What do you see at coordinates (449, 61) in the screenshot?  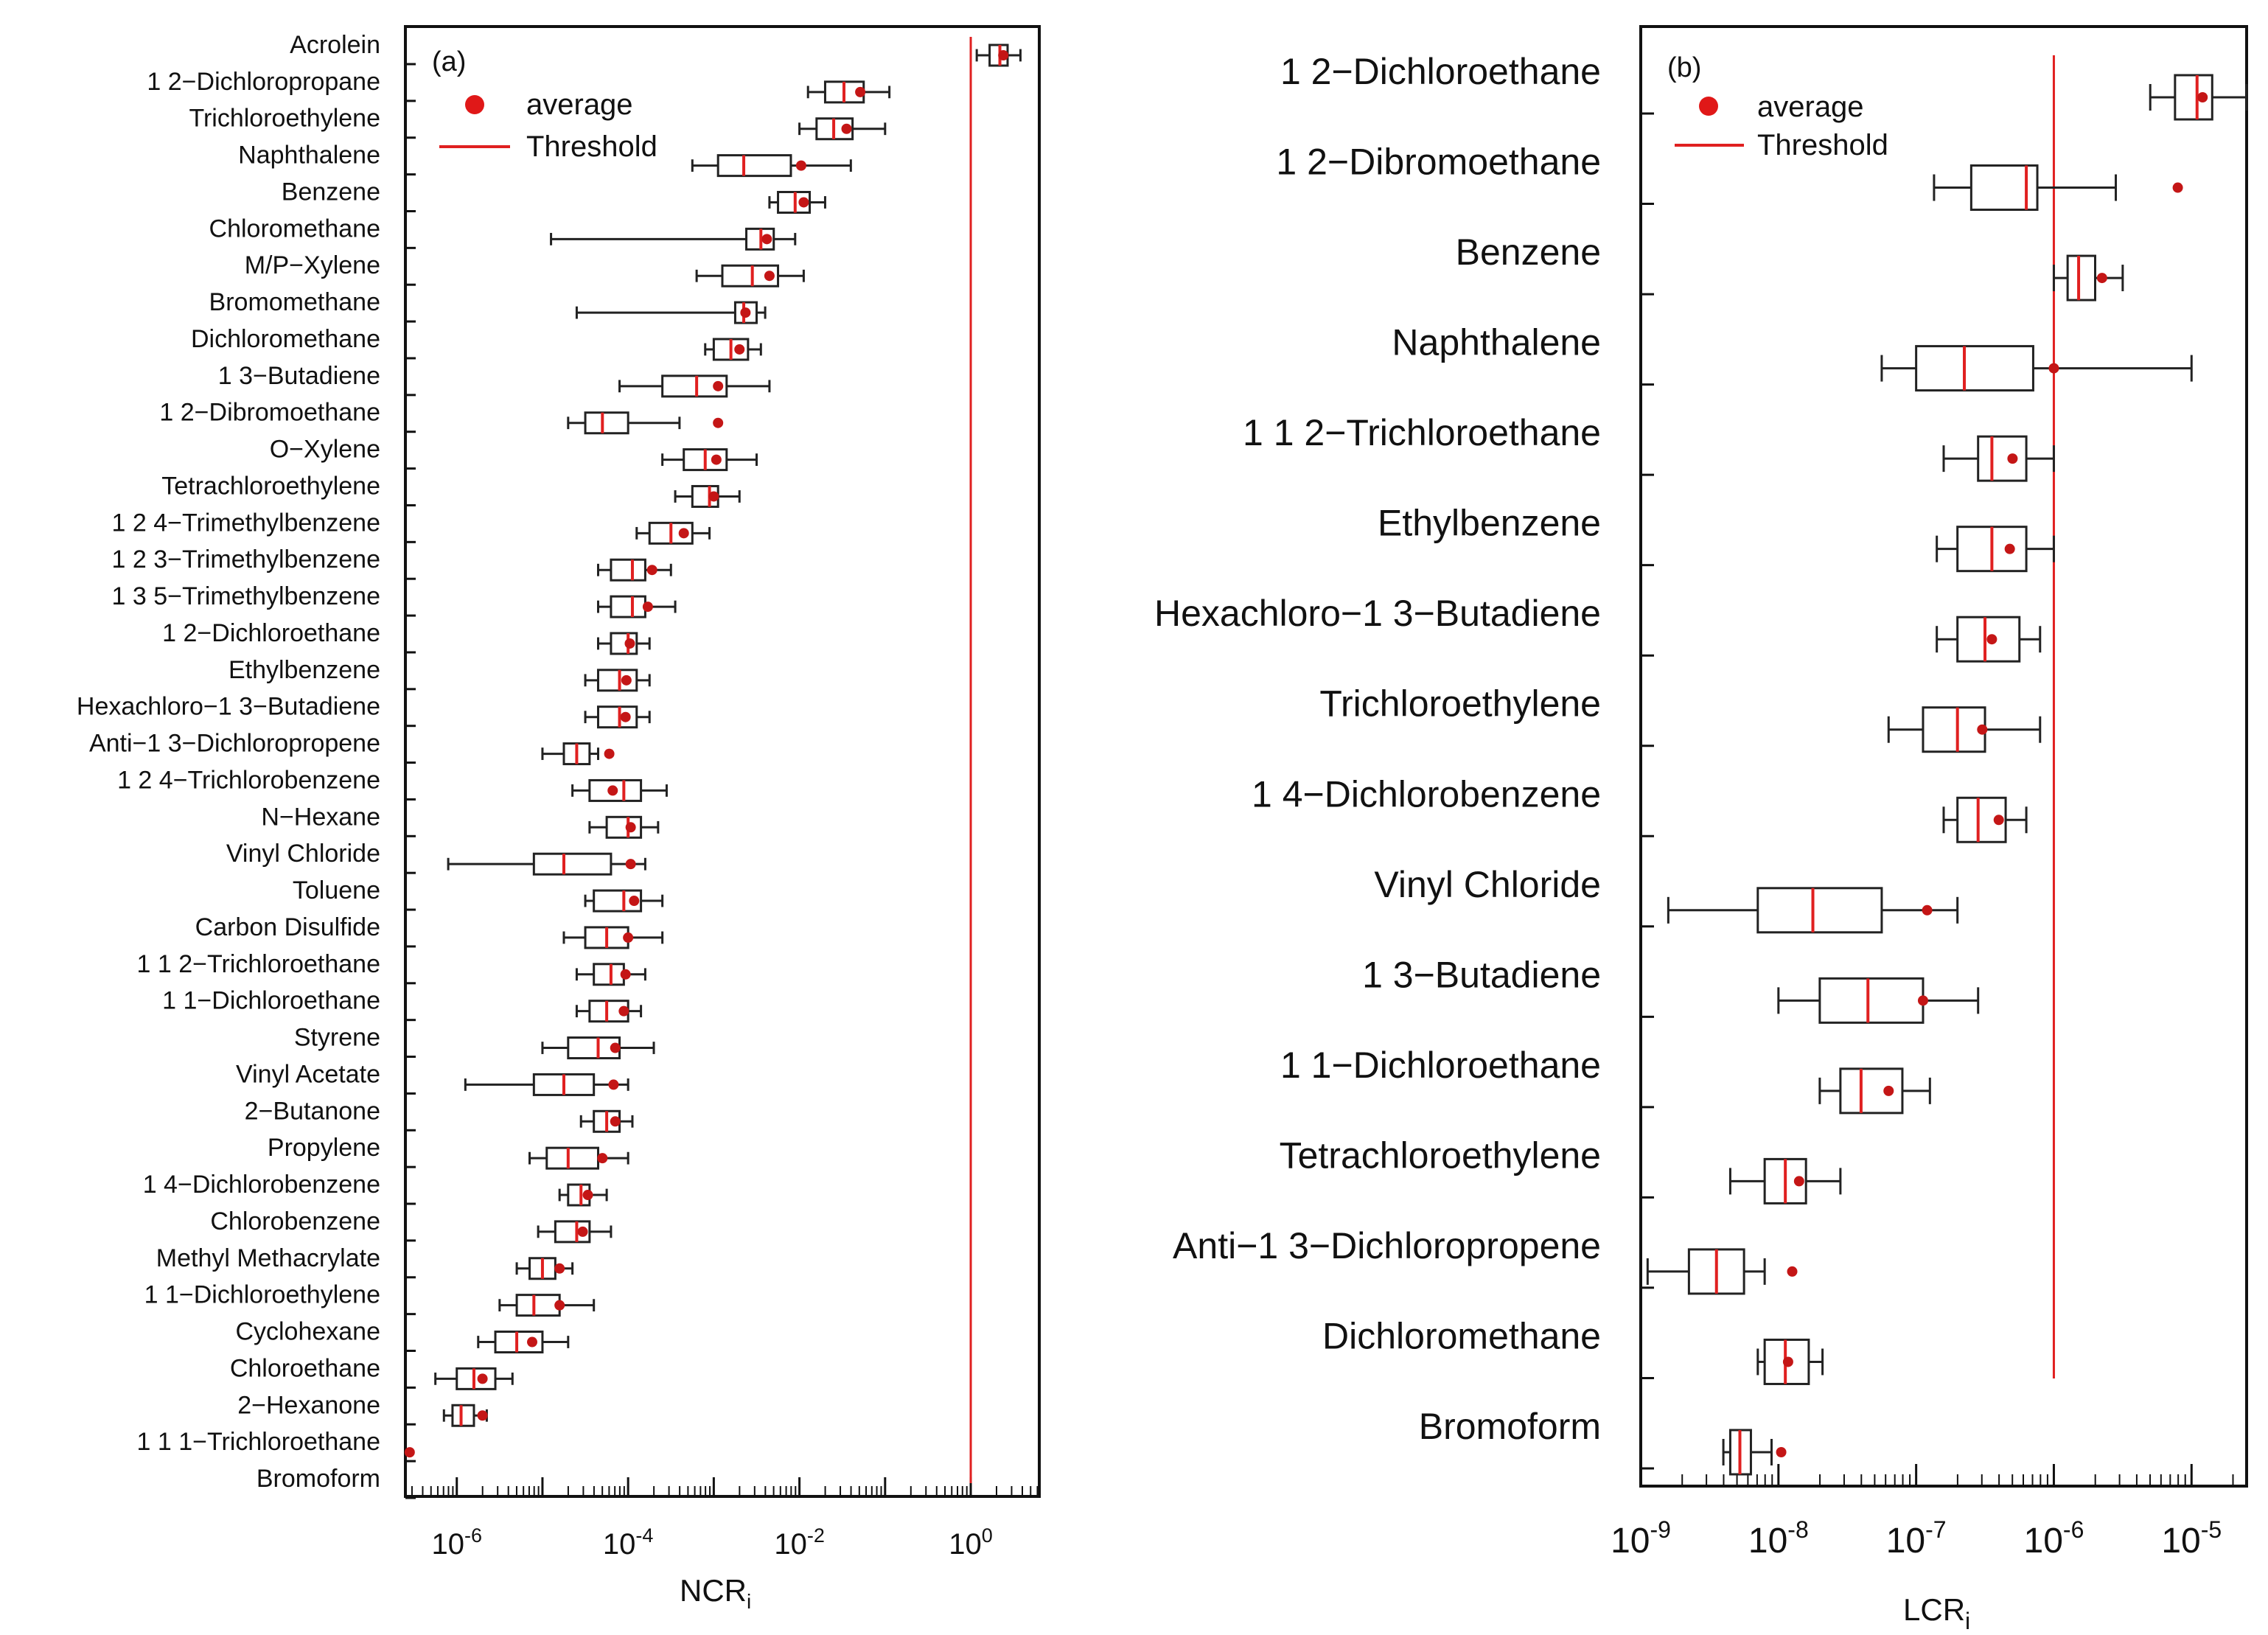 I see `panel-a-label: (a)` at bounding box center [449, 61].